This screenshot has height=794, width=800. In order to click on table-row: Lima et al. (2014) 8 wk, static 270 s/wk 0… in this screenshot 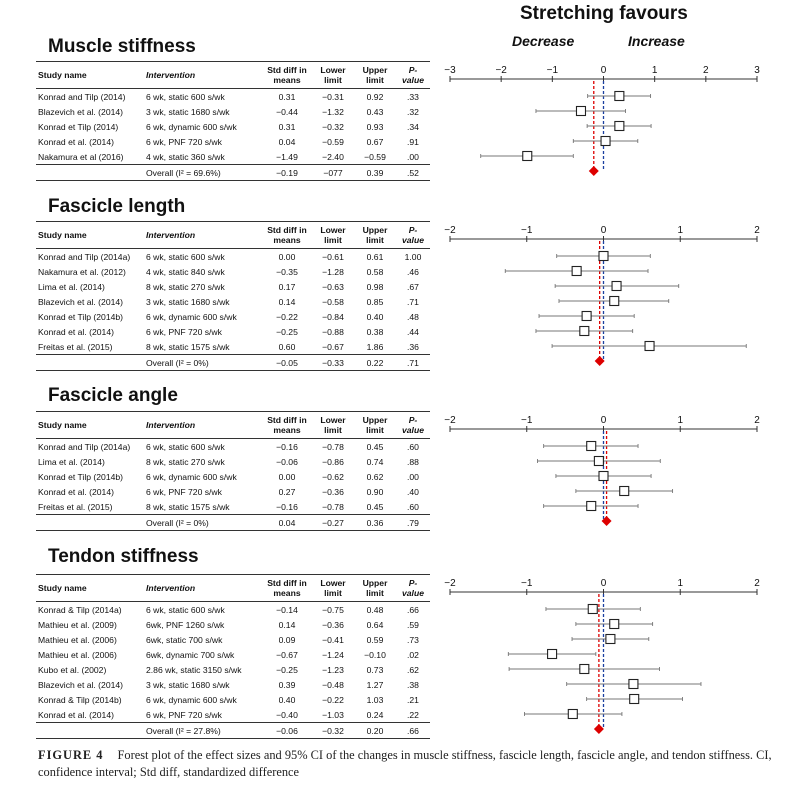, I will do `click(233, 286)`.